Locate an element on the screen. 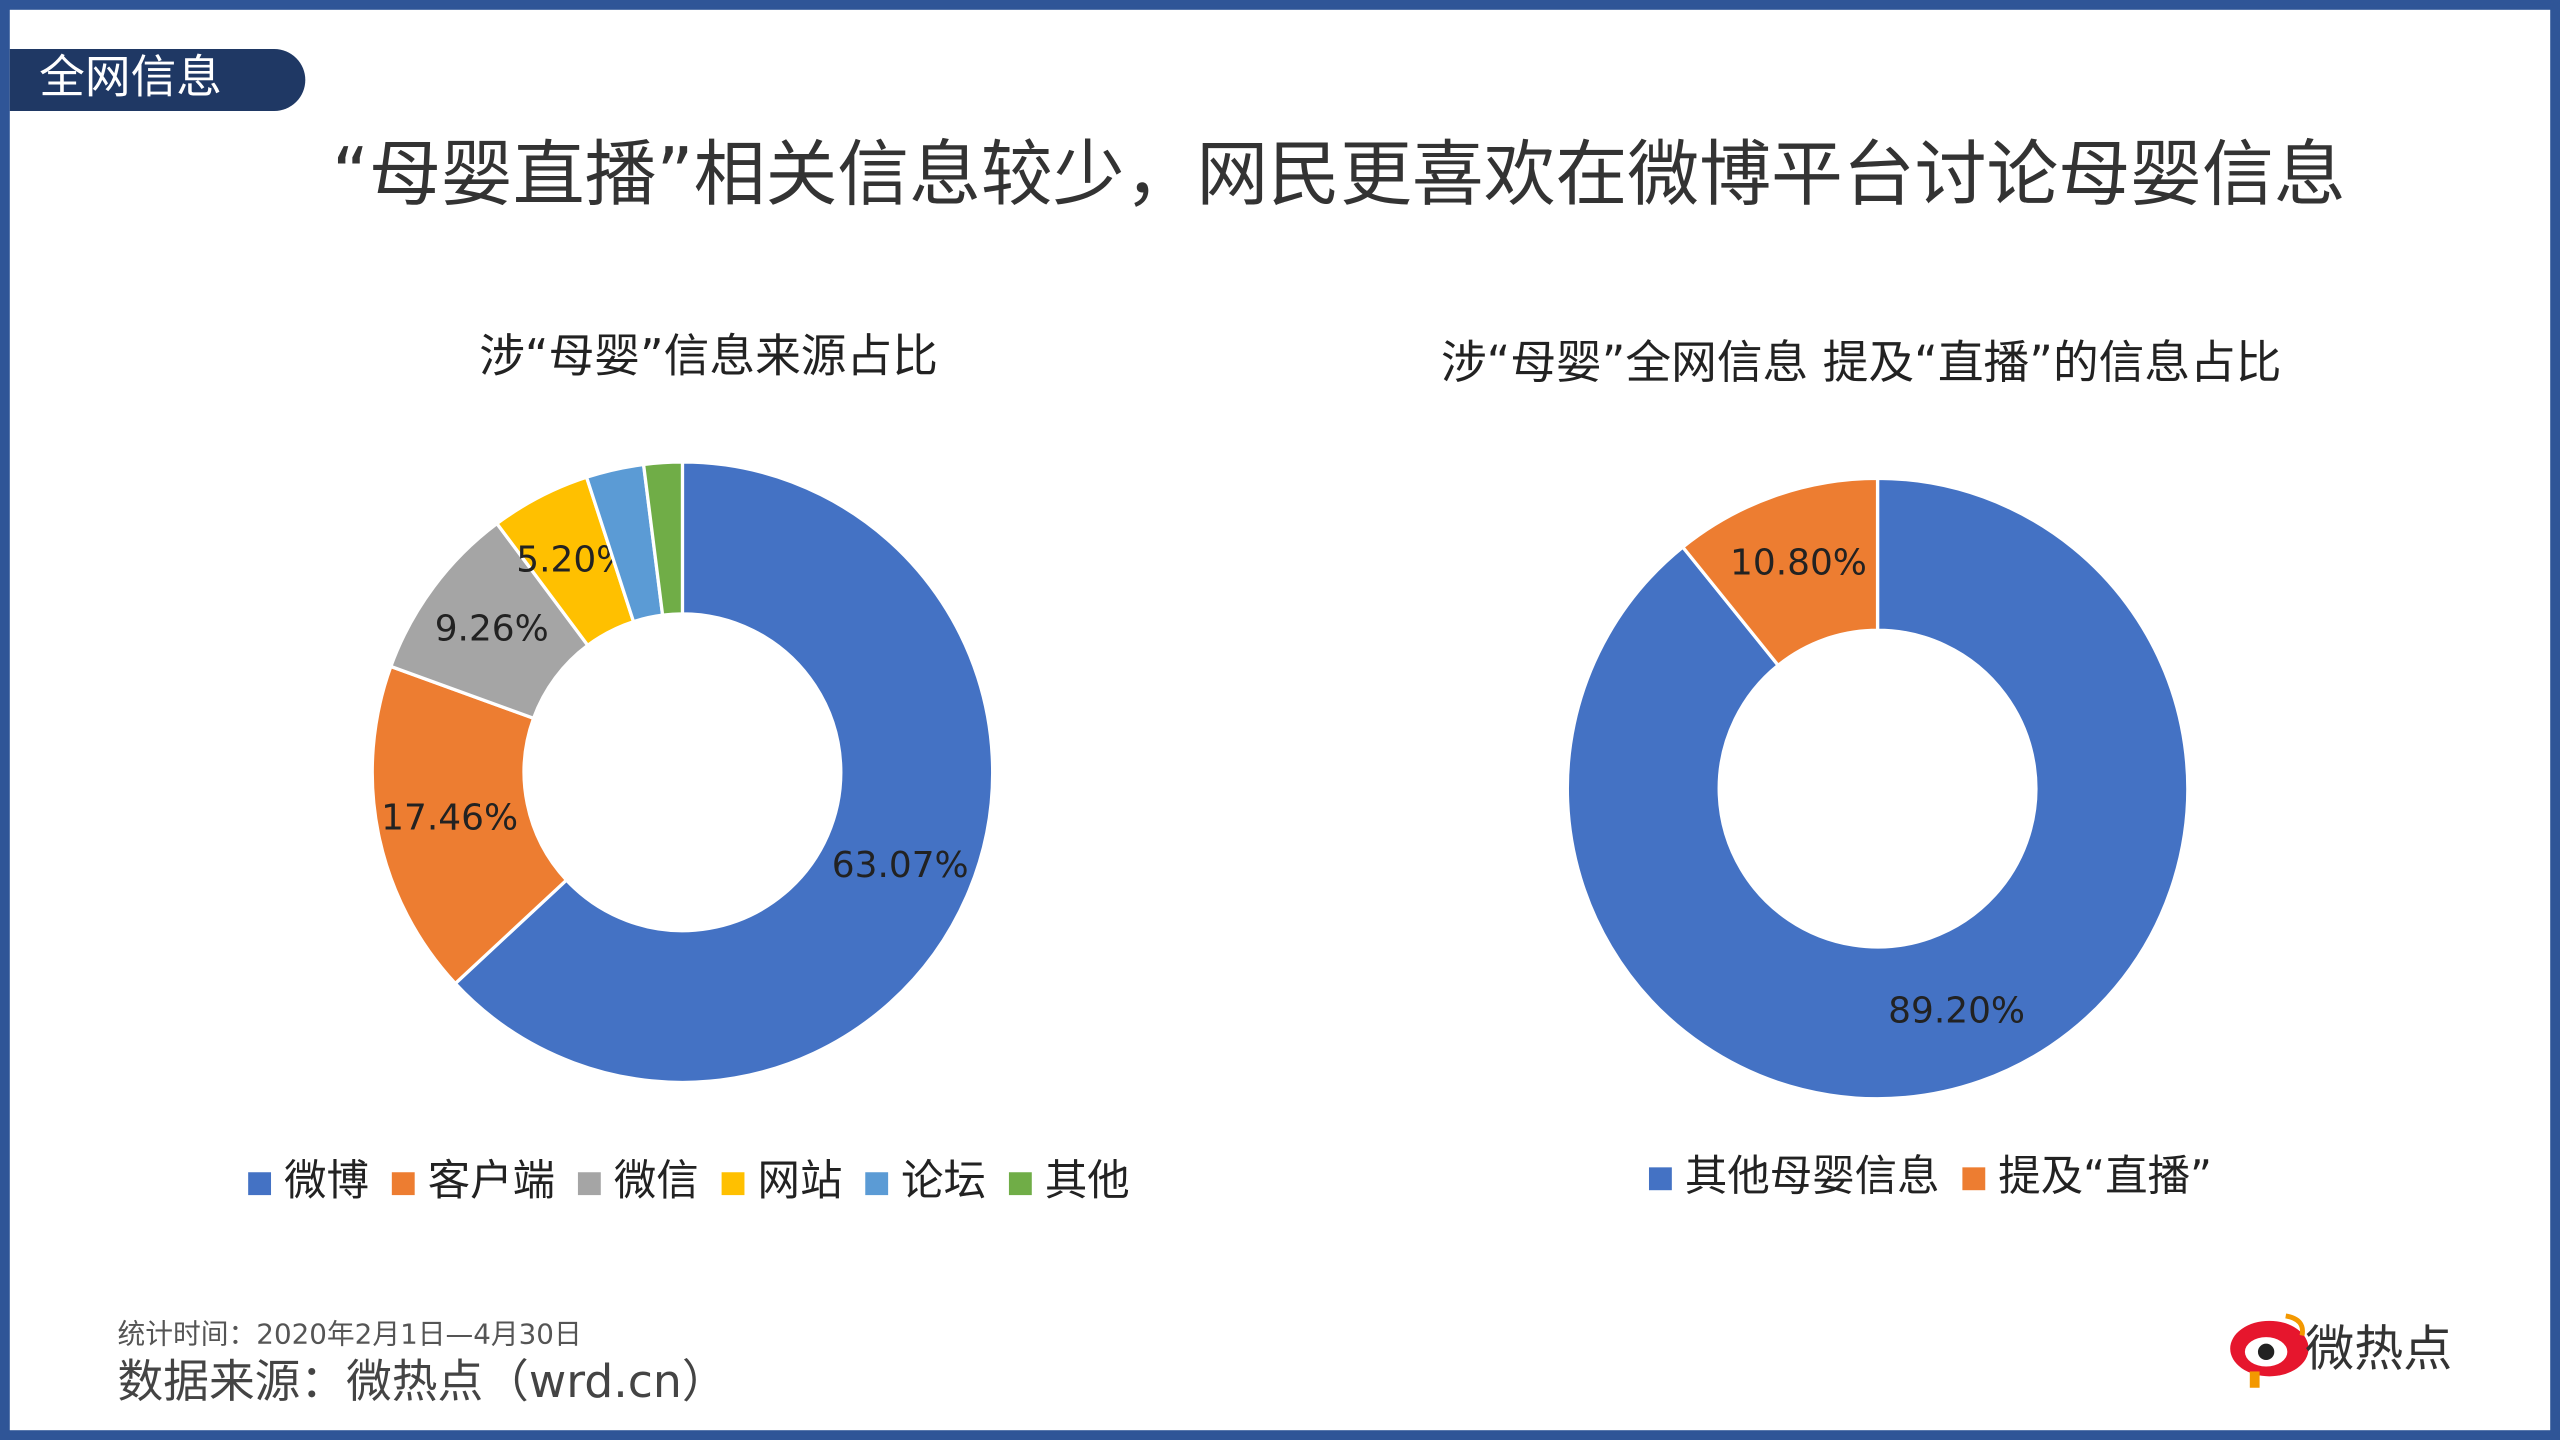 This screenshot has width=2560, height=1440. legend-label: 客户端 is located at coordinates (491, 1181).